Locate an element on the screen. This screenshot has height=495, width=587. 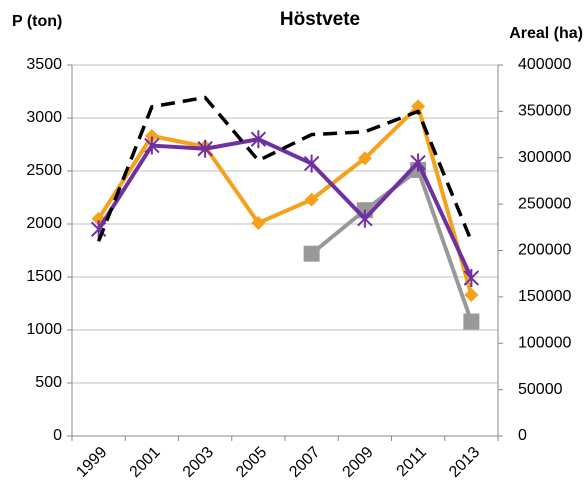
y-tick-label: 3500 is located at coordinates (44, 64).